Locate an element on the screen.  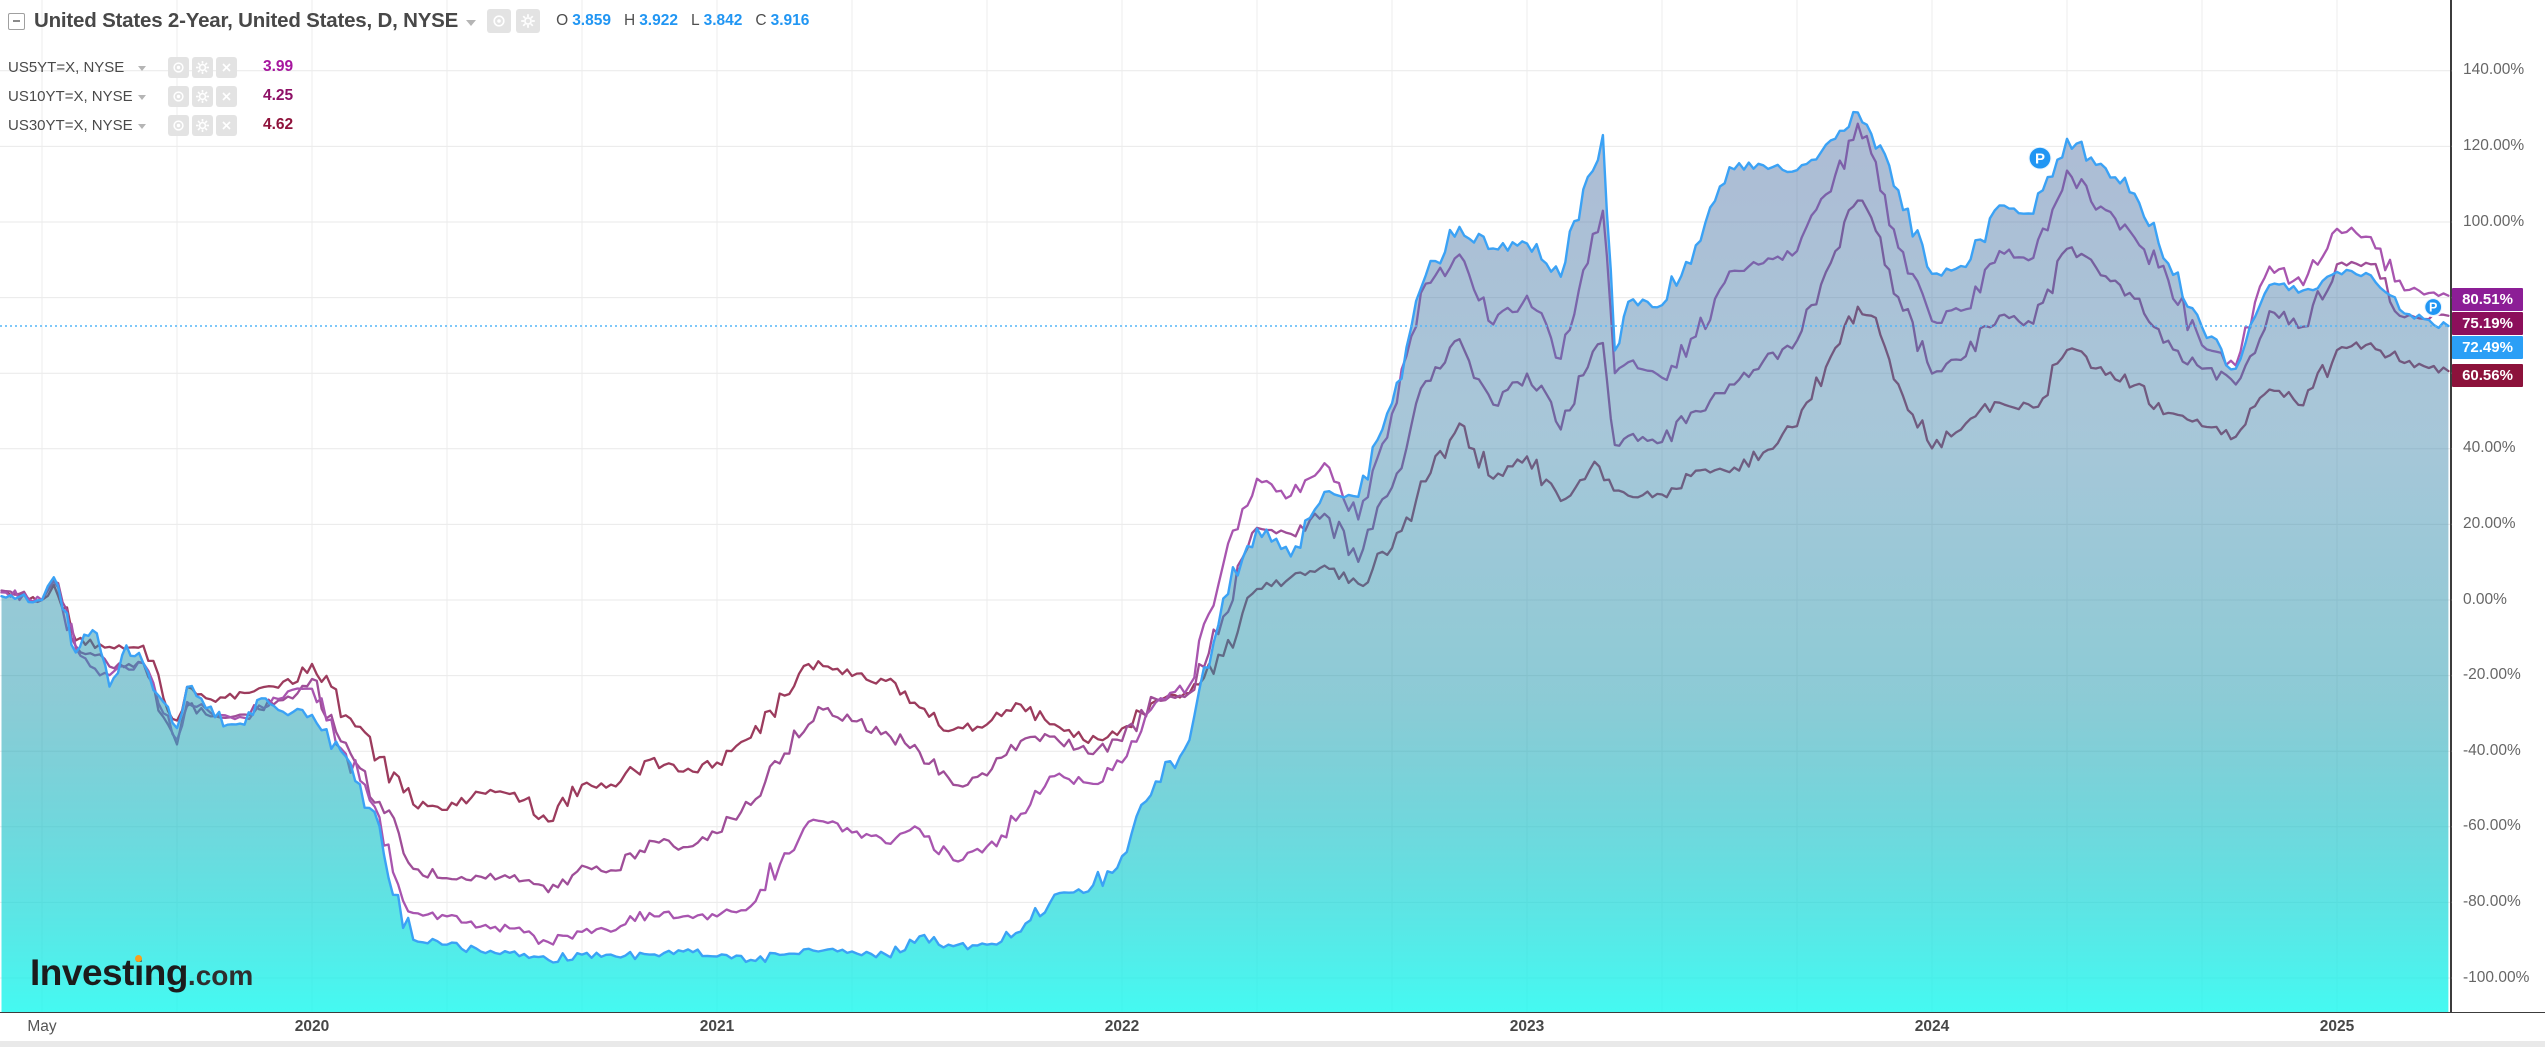
y-axis-tick-label: -100.00% is located at coordinates (2496, 977).